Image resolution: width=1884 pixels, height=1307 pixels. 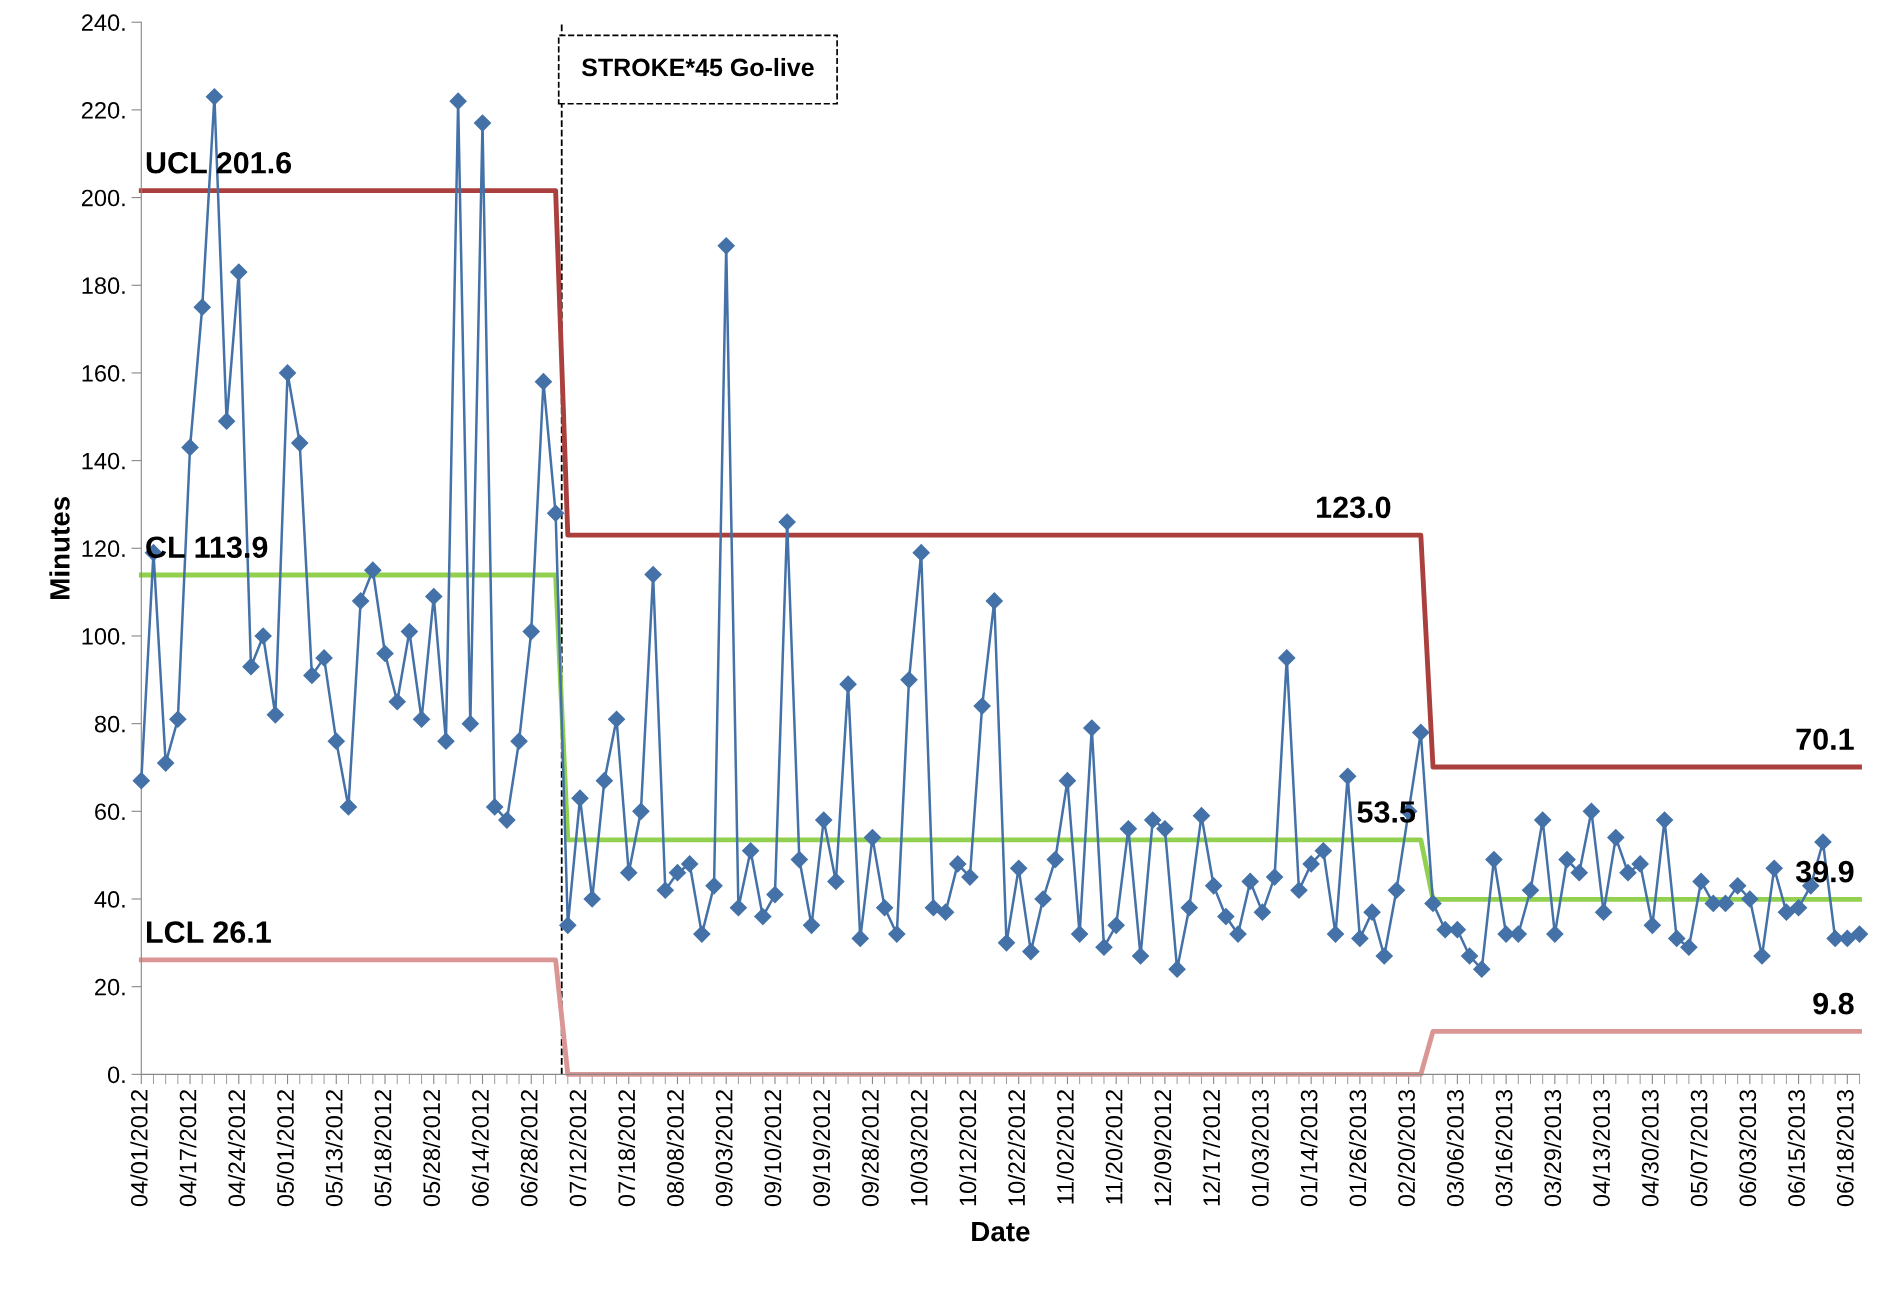 What do you see at coordinates (1114, 1147) in the screenshot?
I see `x-tick-label: 11/20/2012` at bounding box center [1114, 1147].